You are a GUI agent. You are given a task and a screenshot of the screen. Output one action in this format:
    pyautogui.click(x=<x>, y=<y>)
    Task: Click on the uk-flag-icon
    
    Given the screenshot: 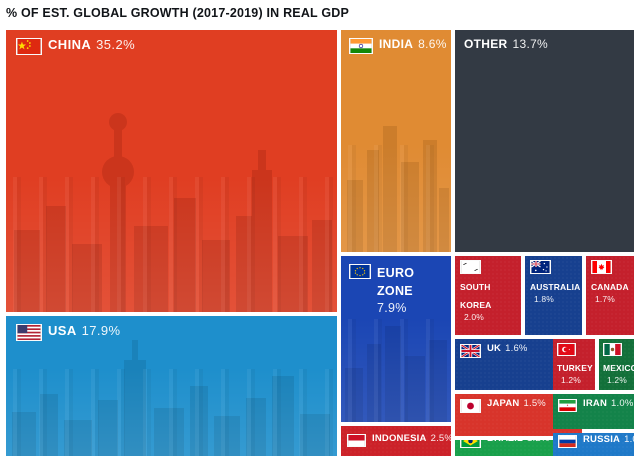 What is the action you would take?
    pyautogui.click(x=470, y=351)
    